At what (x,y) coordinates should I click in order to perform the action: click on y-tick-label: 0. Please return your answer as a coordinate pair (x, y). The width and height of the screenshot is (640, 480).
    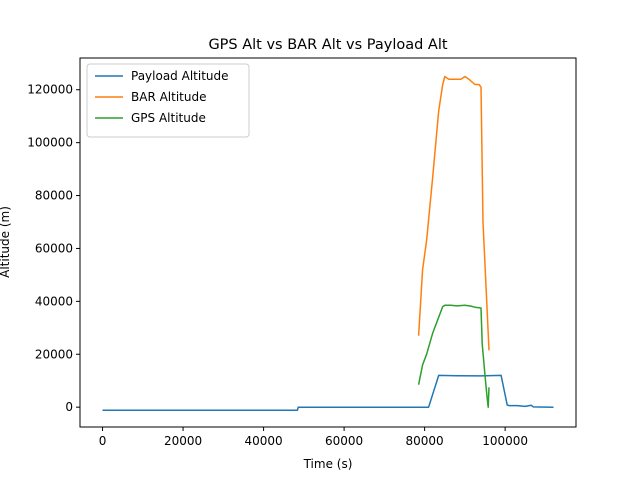
    Looking at the image, I should click on (69, 407).